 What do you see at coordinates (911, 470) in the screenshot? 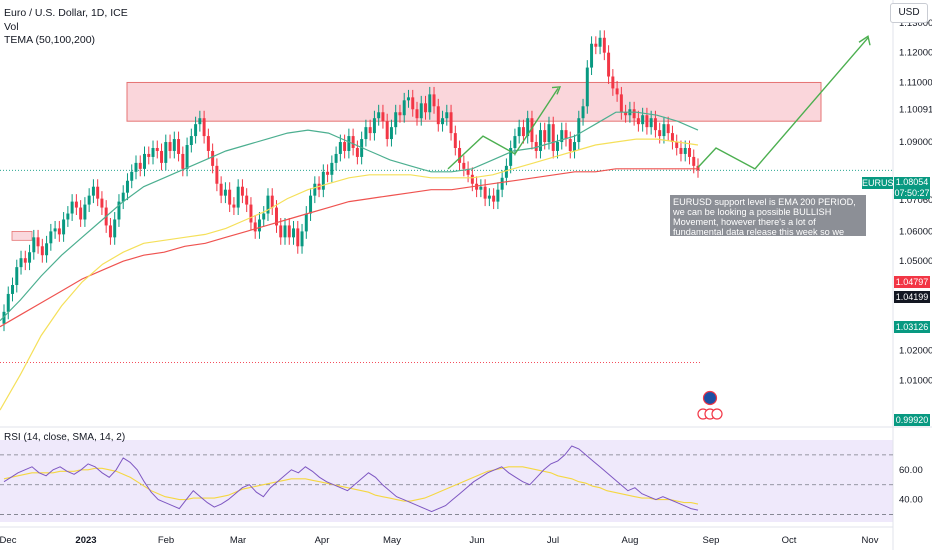
I see `rsi-tick-label: 60.00` at bounding box center [911, 470].